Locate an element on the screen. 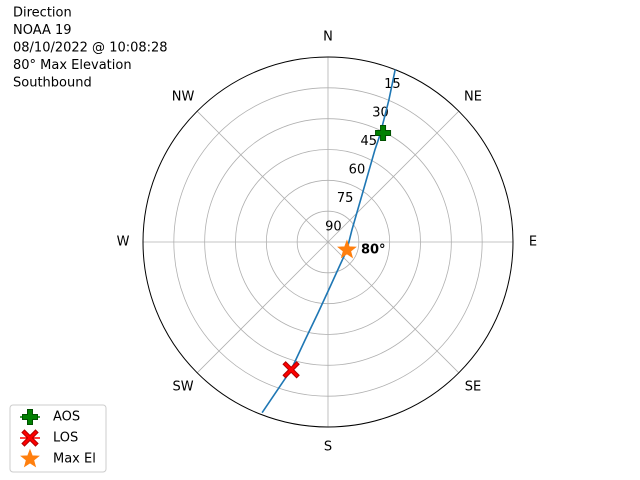  elevation-label: 75 is located at coordinates (345, 198).